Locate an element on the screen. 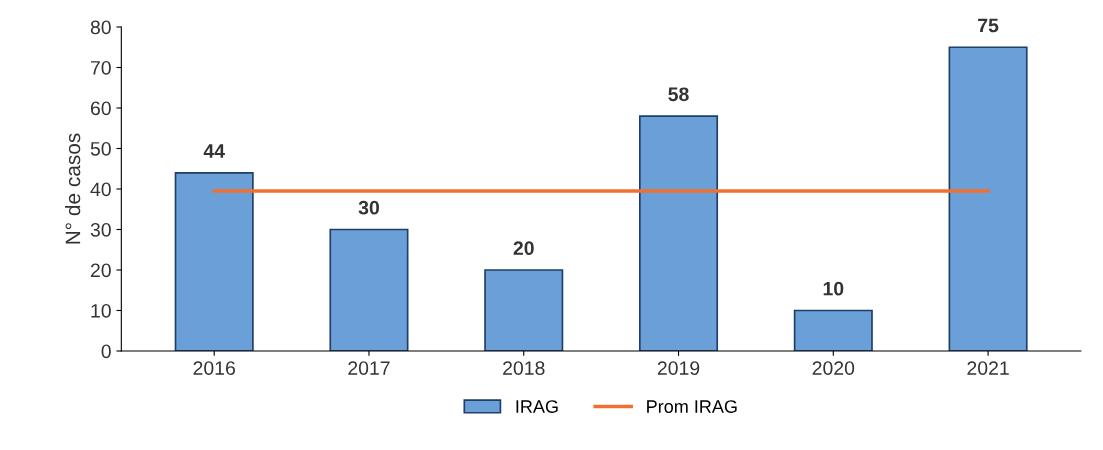 This screenshot has height=450, width=1103. legend-label: IRAG is located at coordinates (537, 406).